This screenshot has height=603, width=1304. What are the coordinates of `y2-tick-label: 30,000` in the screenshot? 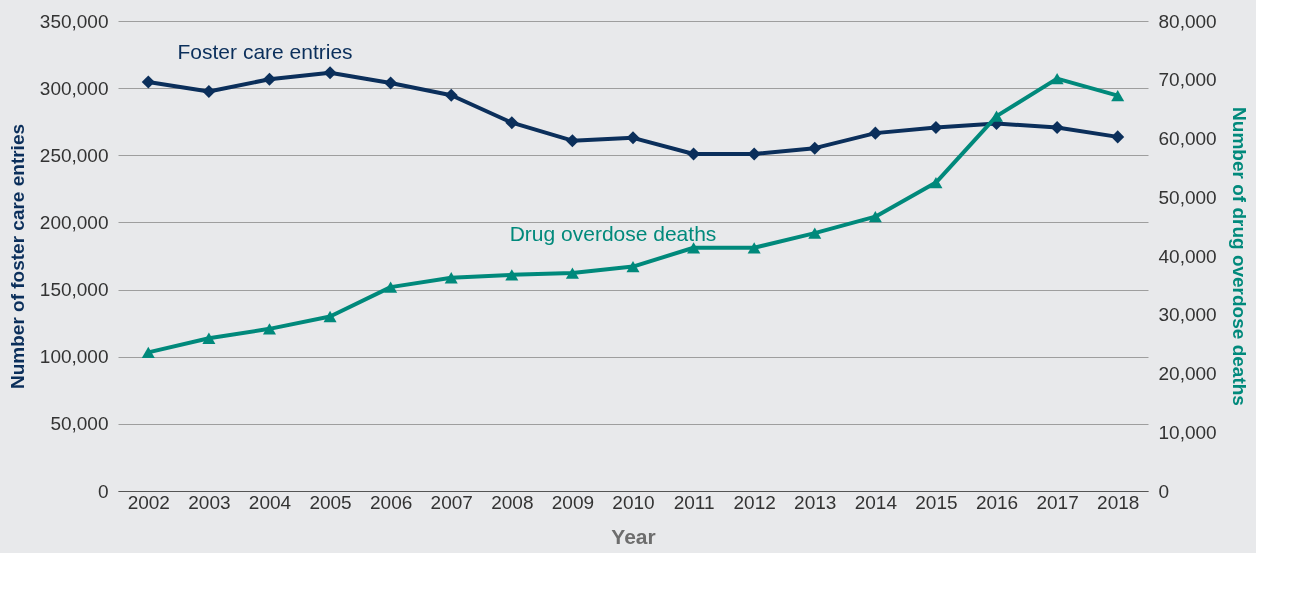 It's located at (1187, 315).